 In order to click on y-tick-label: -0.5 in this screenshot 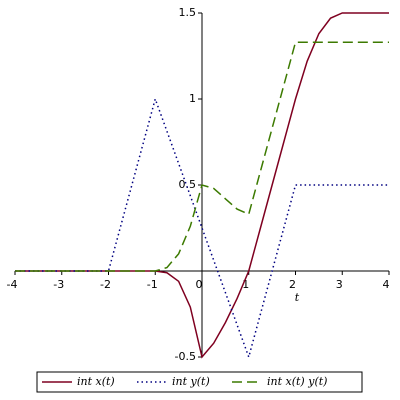, I will do `click(185, 356)`.